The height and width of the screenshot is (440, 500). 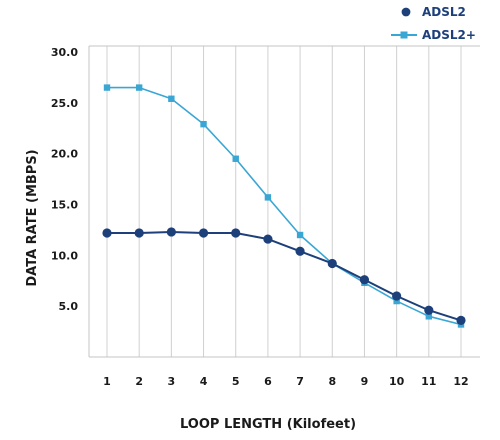 What do you see at coordinates (300, 381) in the screenshot?
I see `x-tick-label: 7` at bounding box center [300, 381].